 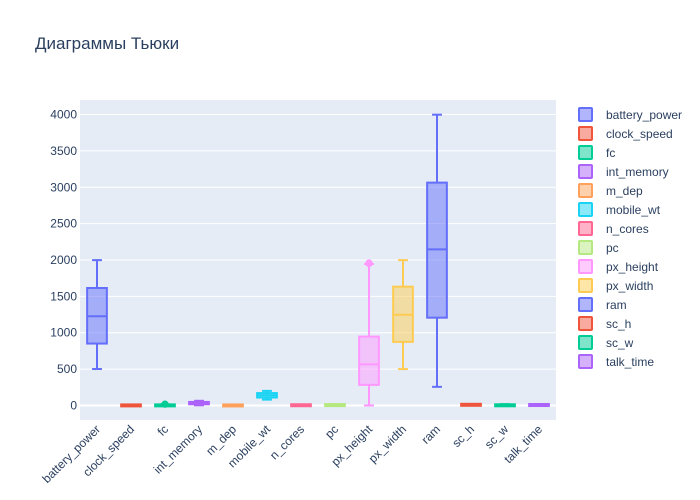 I want to click on box-battery_power, so click(x=97, y=315).